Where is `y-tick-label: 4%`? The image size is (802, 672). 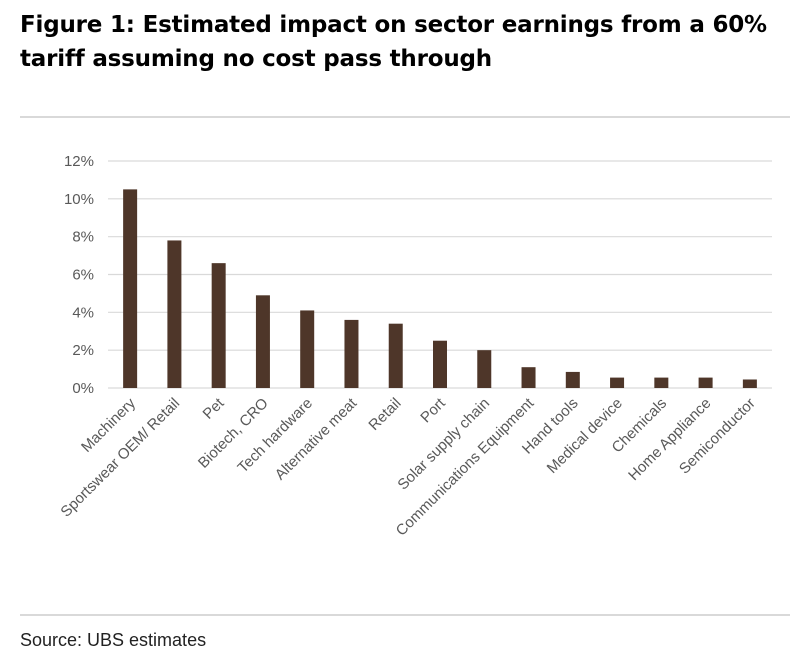 y-tick-label: 4% is located at coordinates (83, 312).